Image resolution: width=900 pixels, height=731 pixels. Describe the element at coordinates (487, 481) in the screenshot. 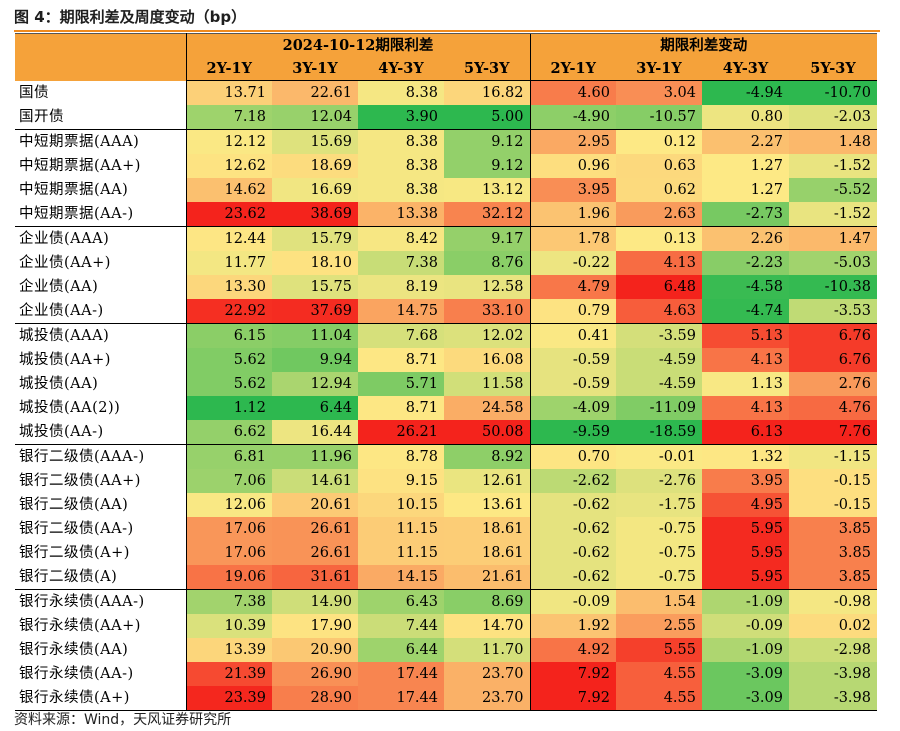

I see `spread-level-cell: 12.61` at that location.